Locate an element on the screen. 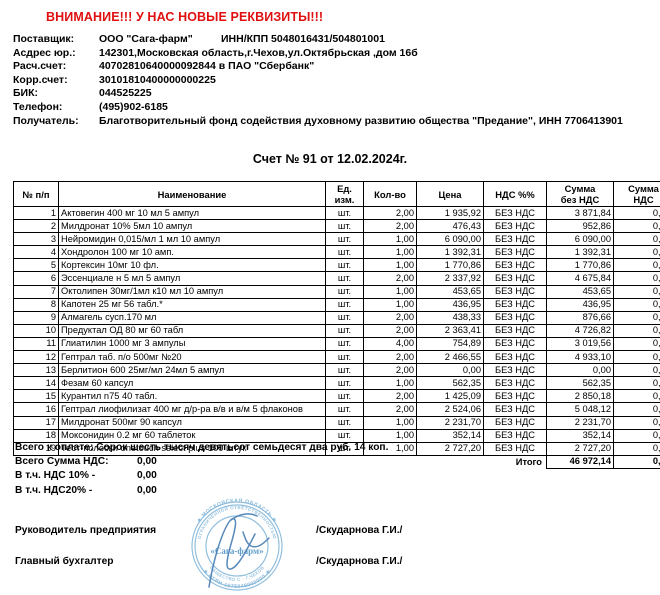  header-price: Цена is located at coordinates (450, 194).